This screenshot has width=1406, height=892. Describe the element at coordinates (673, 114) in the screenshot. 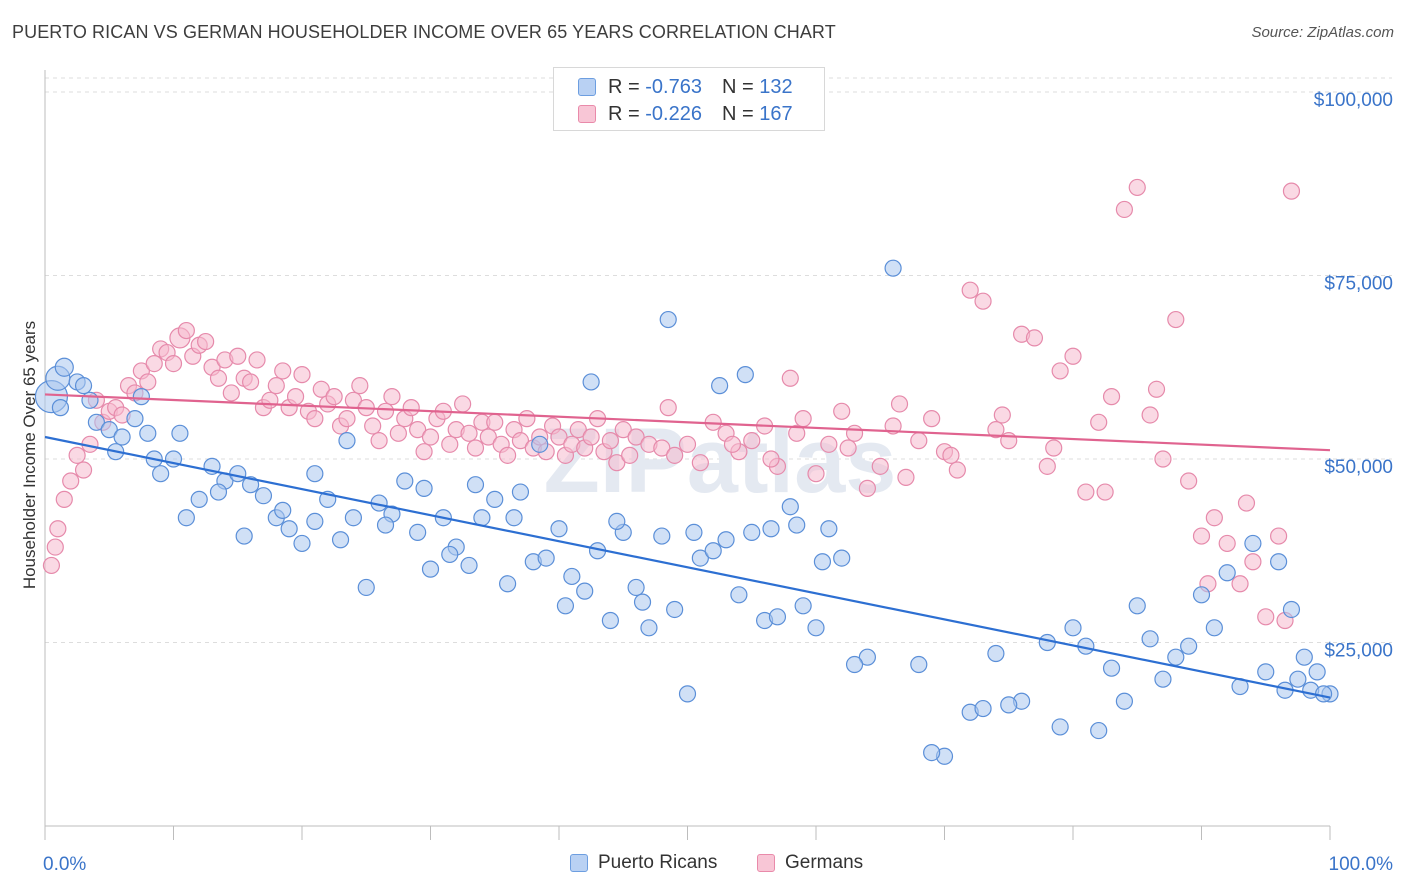

I see `legend-row-germans: R = -0.226 N = 167` at that location.